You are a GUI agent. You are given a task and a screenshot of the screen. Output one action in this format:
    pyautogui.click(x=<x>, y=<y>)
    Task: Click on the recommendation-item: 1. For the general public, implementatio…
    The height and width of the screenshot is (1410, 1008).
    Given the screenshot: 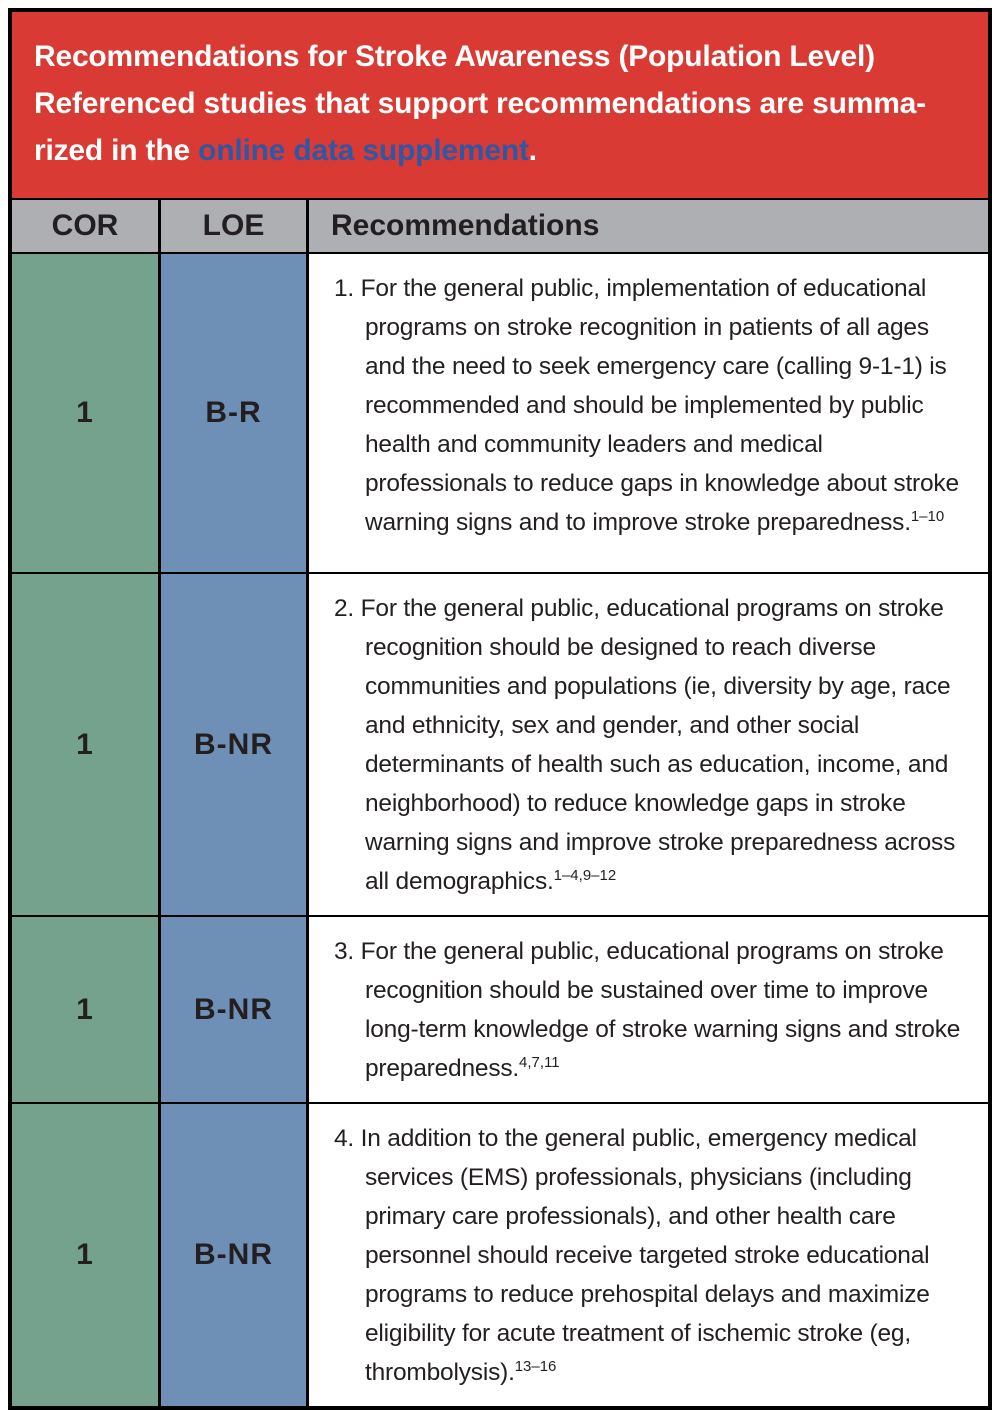 What is the action you would take?
    pyautogui.click(x=652, y=405)
    